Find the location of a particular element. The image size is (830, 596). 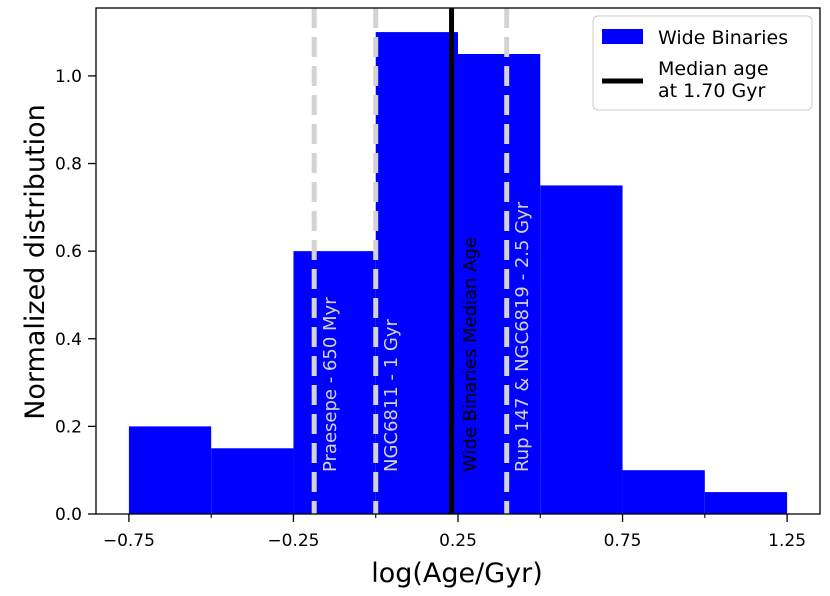

y-axis-label: Normalized distribution is located at coordinates (35, 262).